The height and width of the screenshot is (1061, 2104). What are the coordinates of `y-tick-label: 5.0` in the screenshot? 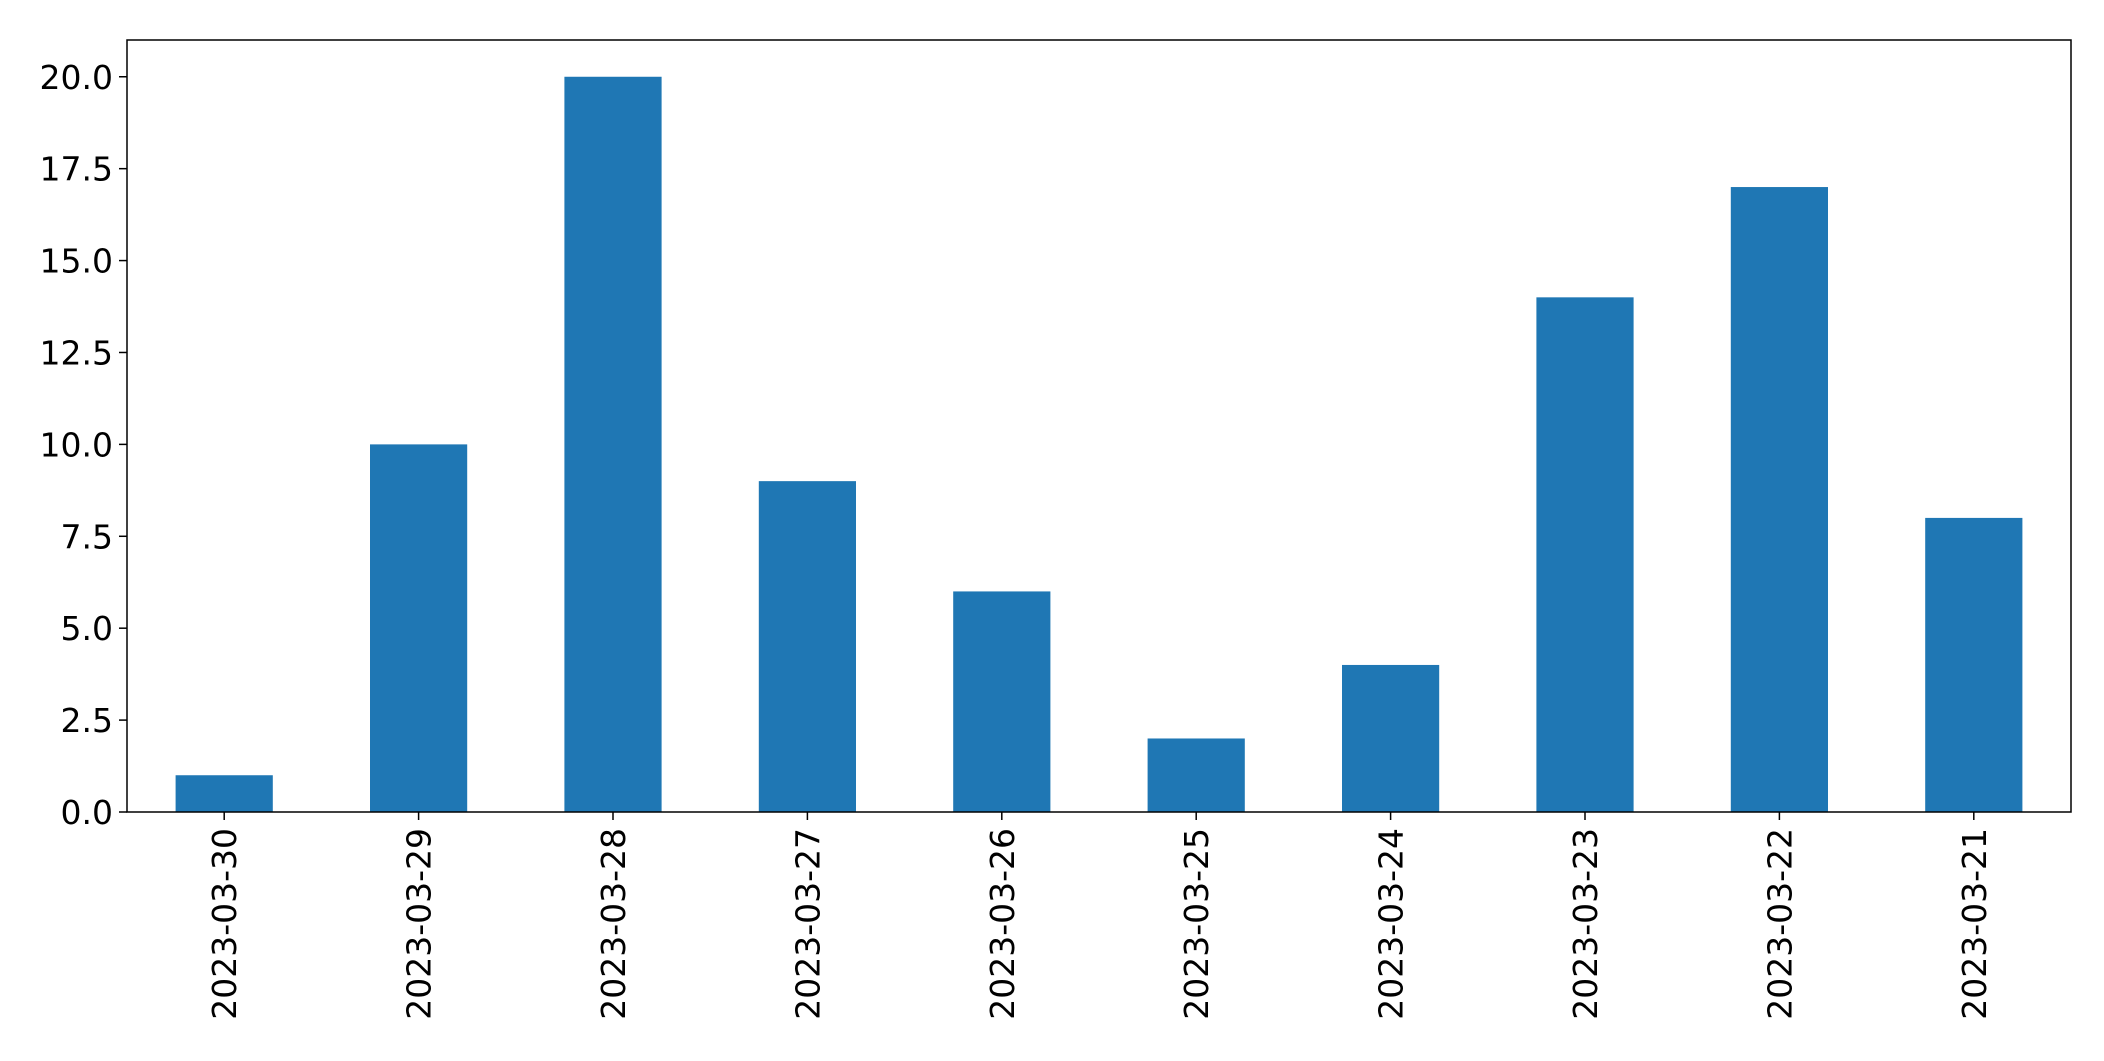 It's located at (87, 628).